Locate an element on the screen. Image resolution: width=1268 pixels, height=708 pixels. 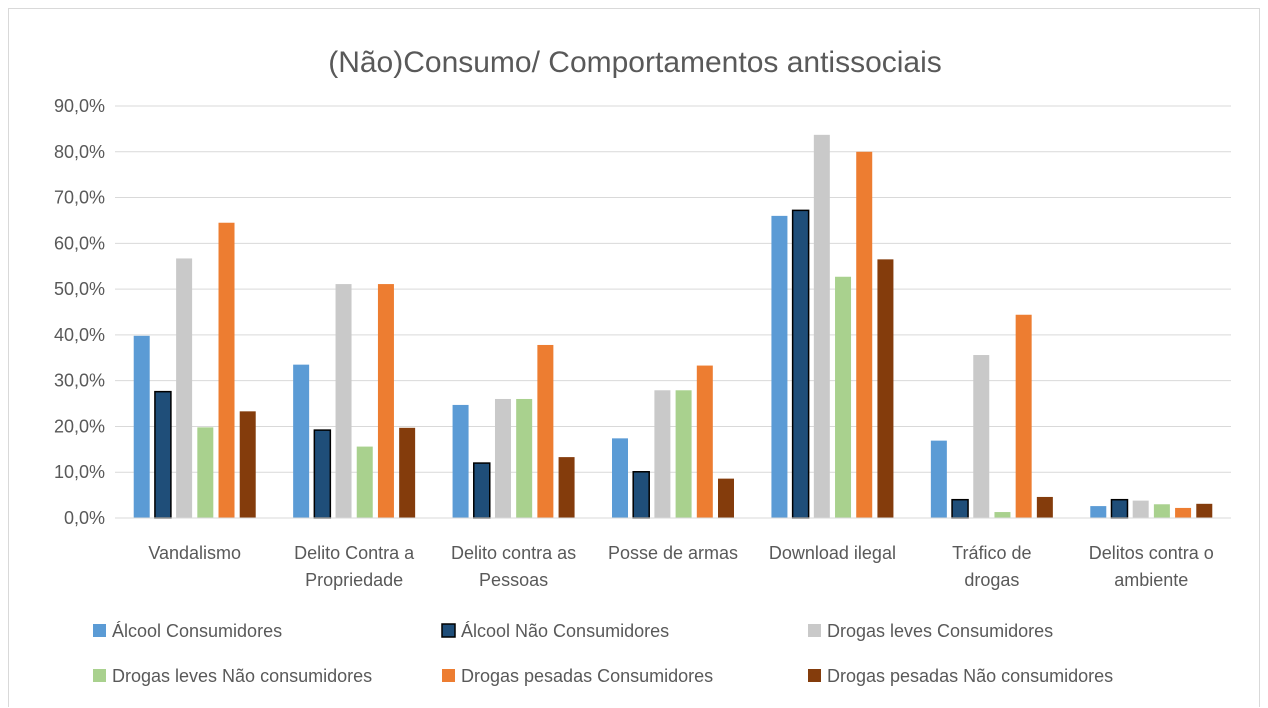
legend-label: Drogas leves Consumidores is located at coordinates (940, 631).